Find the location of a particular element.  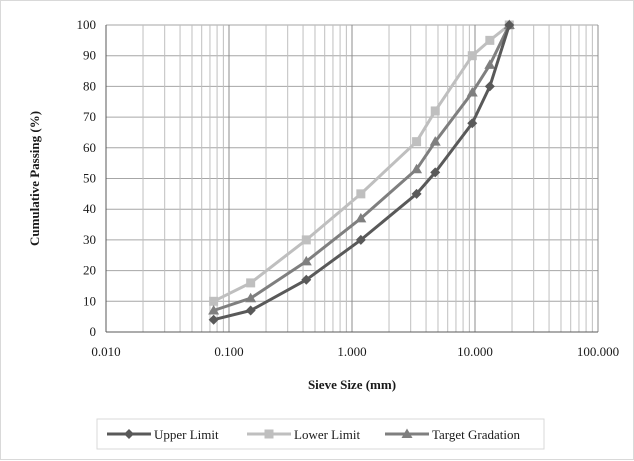

x-tick-label: 100.000 is located at coordinates (598, 351).